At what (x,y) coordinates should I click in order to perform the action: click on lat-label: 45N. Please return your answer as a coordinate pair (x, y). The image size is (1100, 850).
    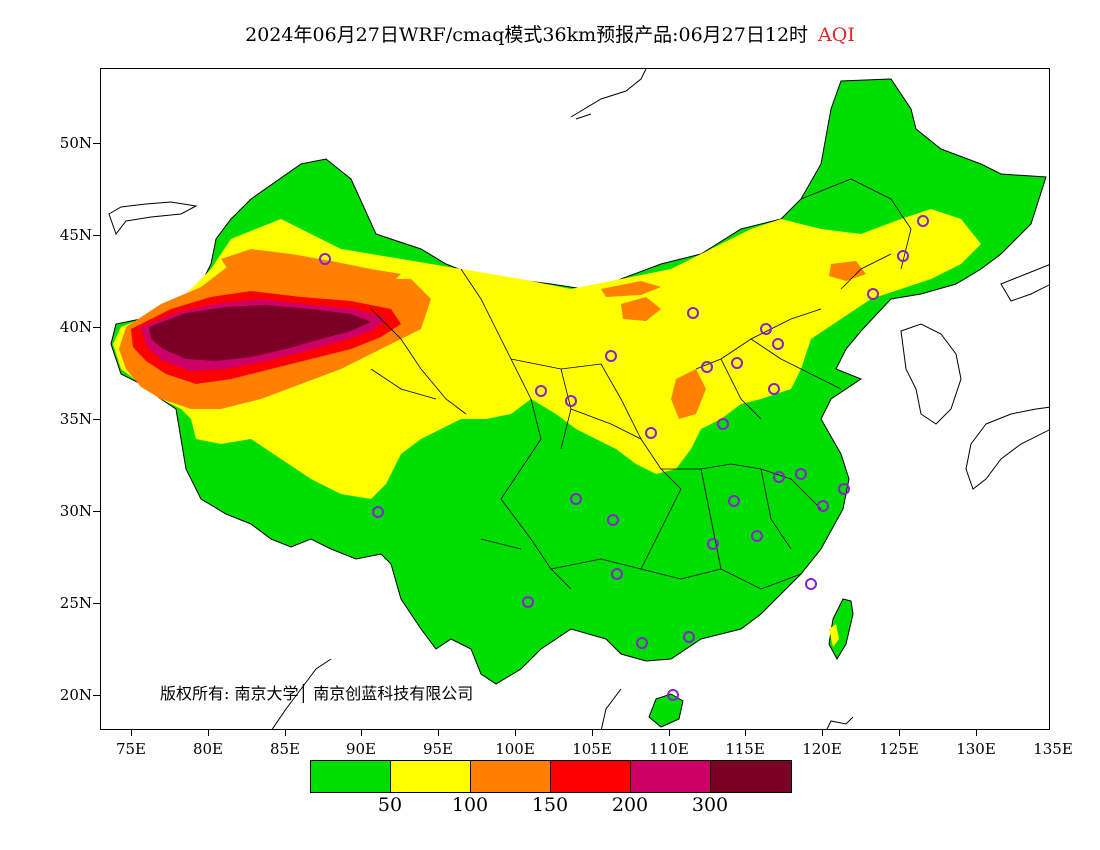
    Looking at the image, I should click on (75, 235).